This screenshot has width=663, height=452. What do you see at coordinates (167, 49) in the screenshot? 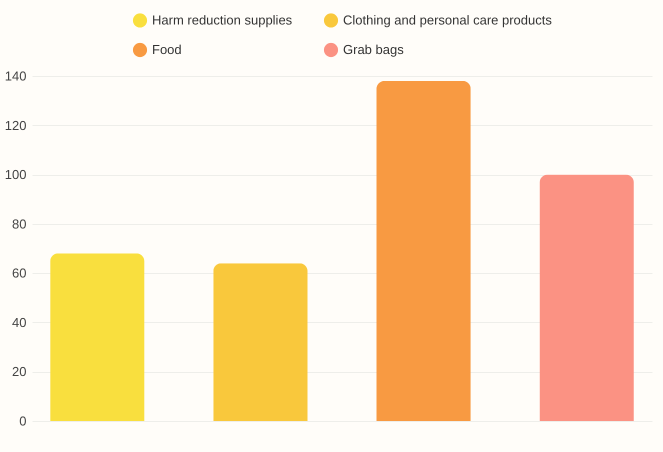
I see `legend-label: Food` at bounding box center [167, 49].